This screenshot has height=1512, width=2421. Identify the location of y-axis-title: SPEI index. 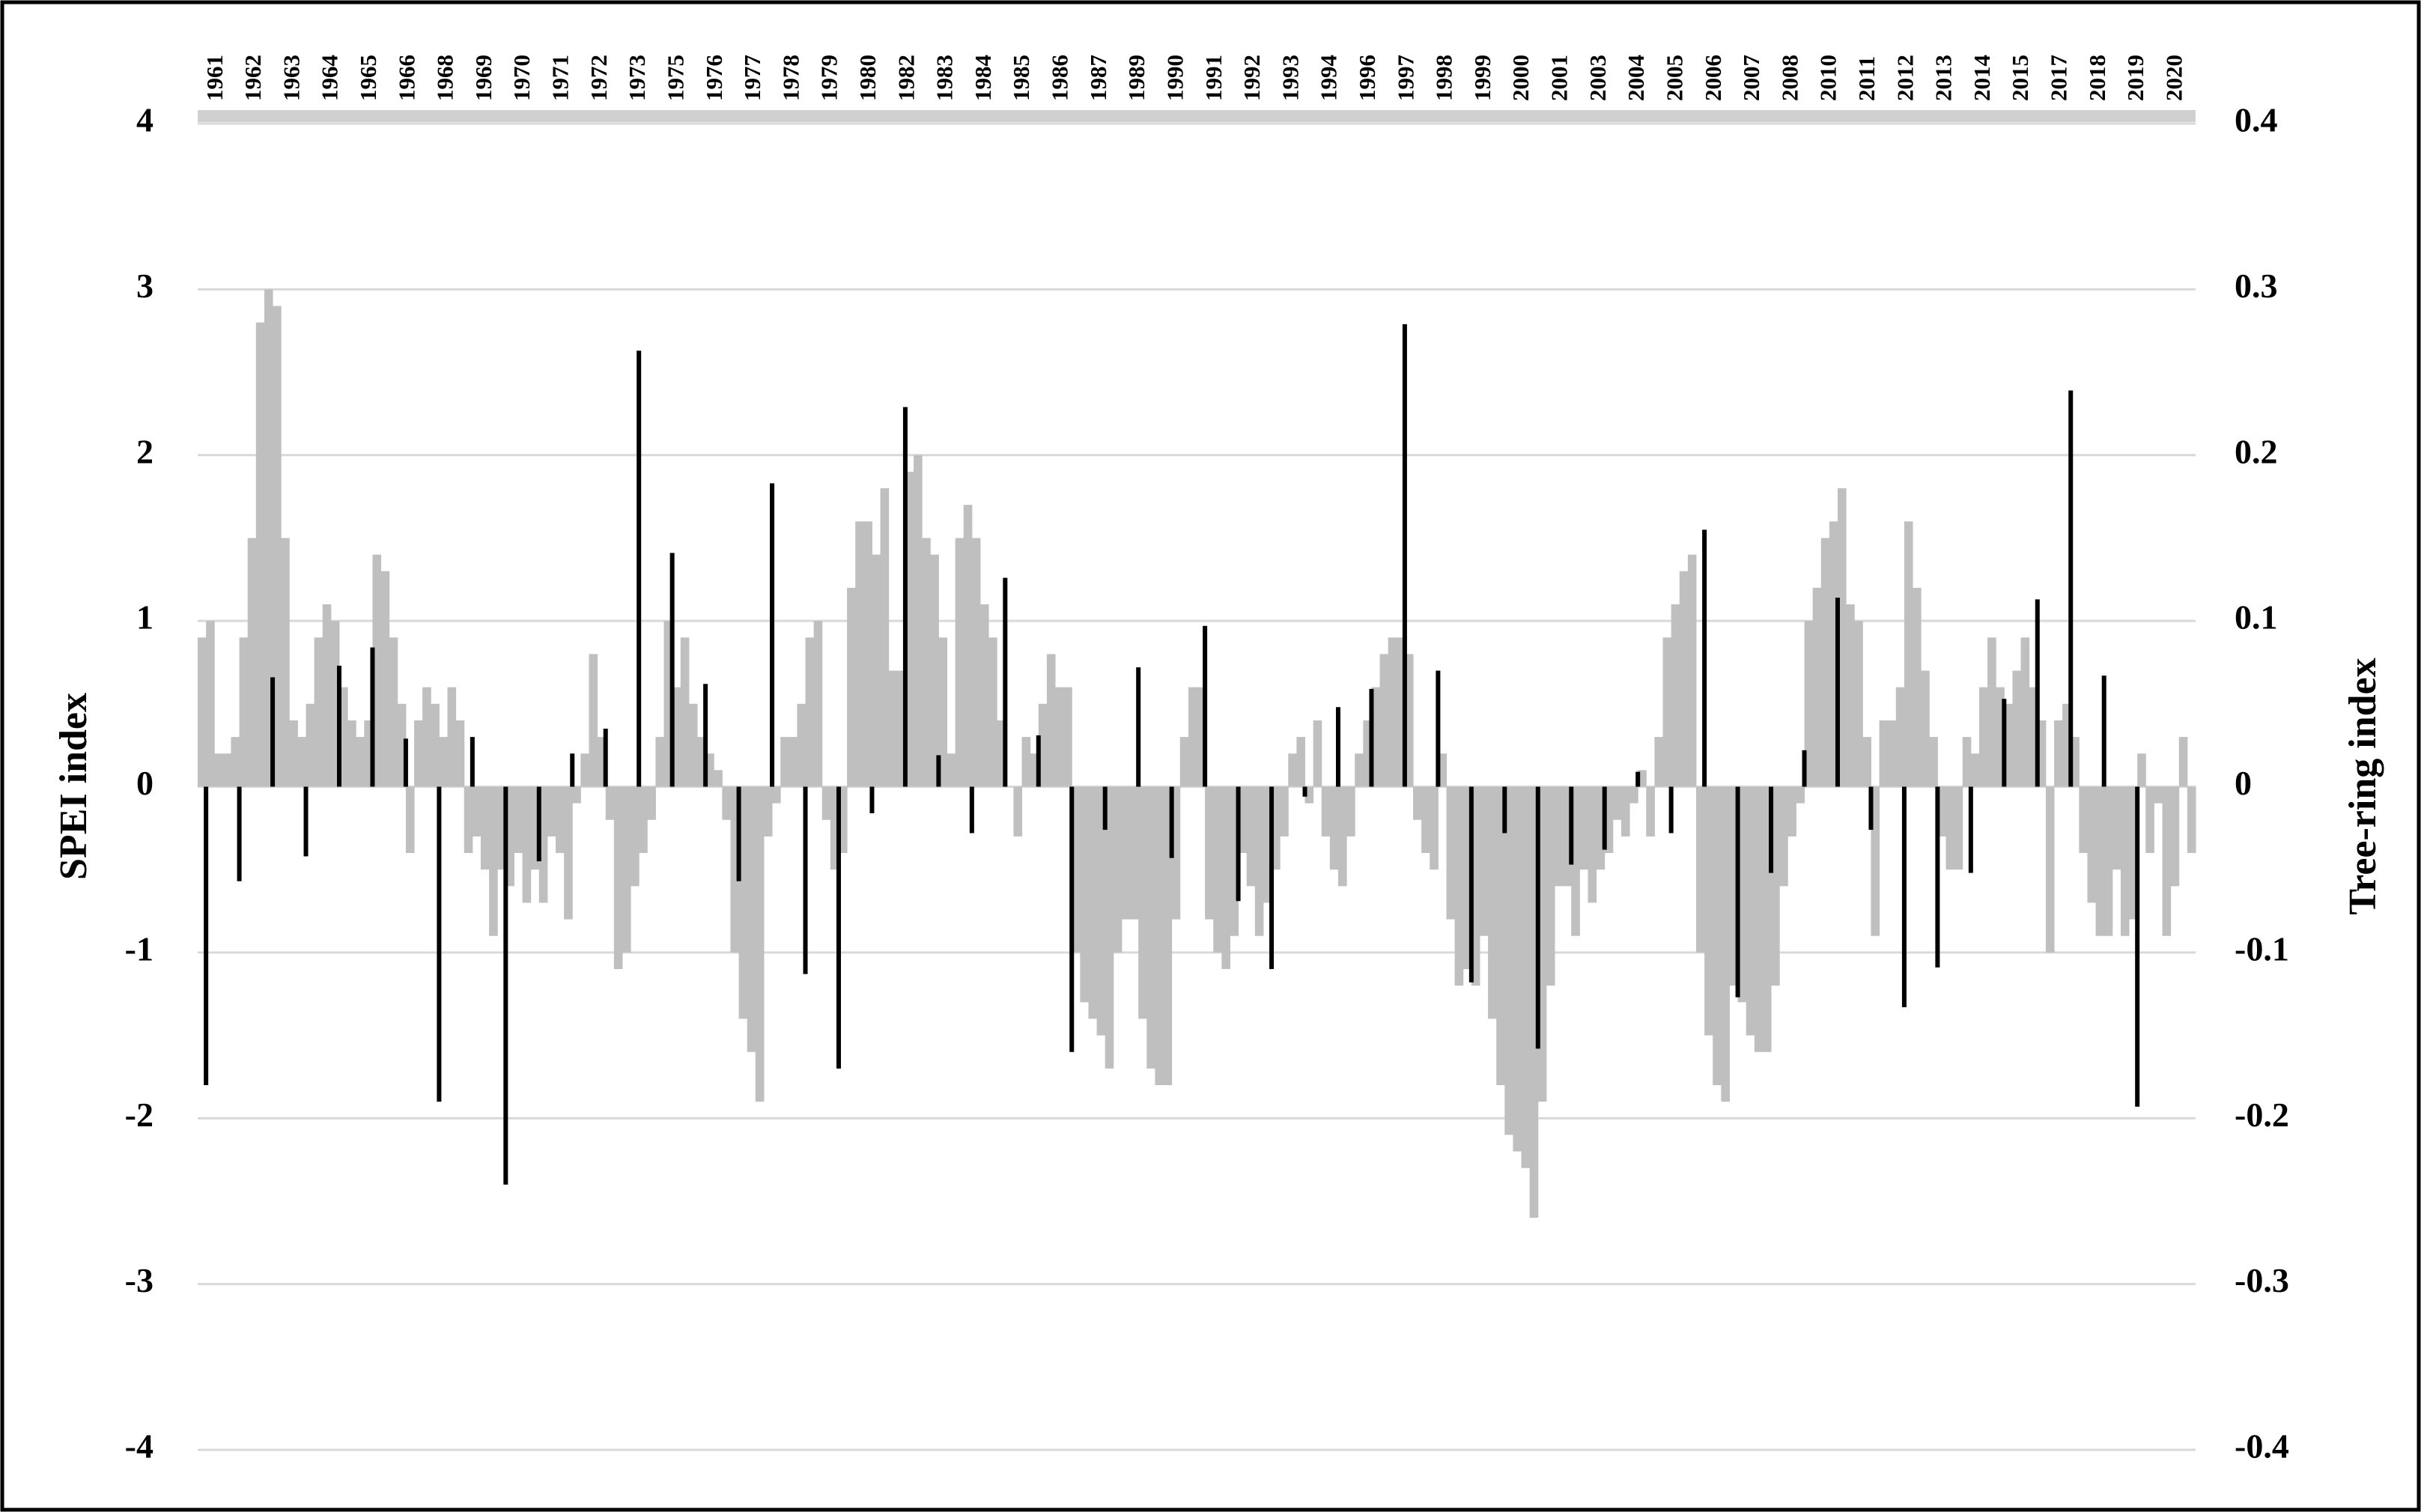
(73, 786).